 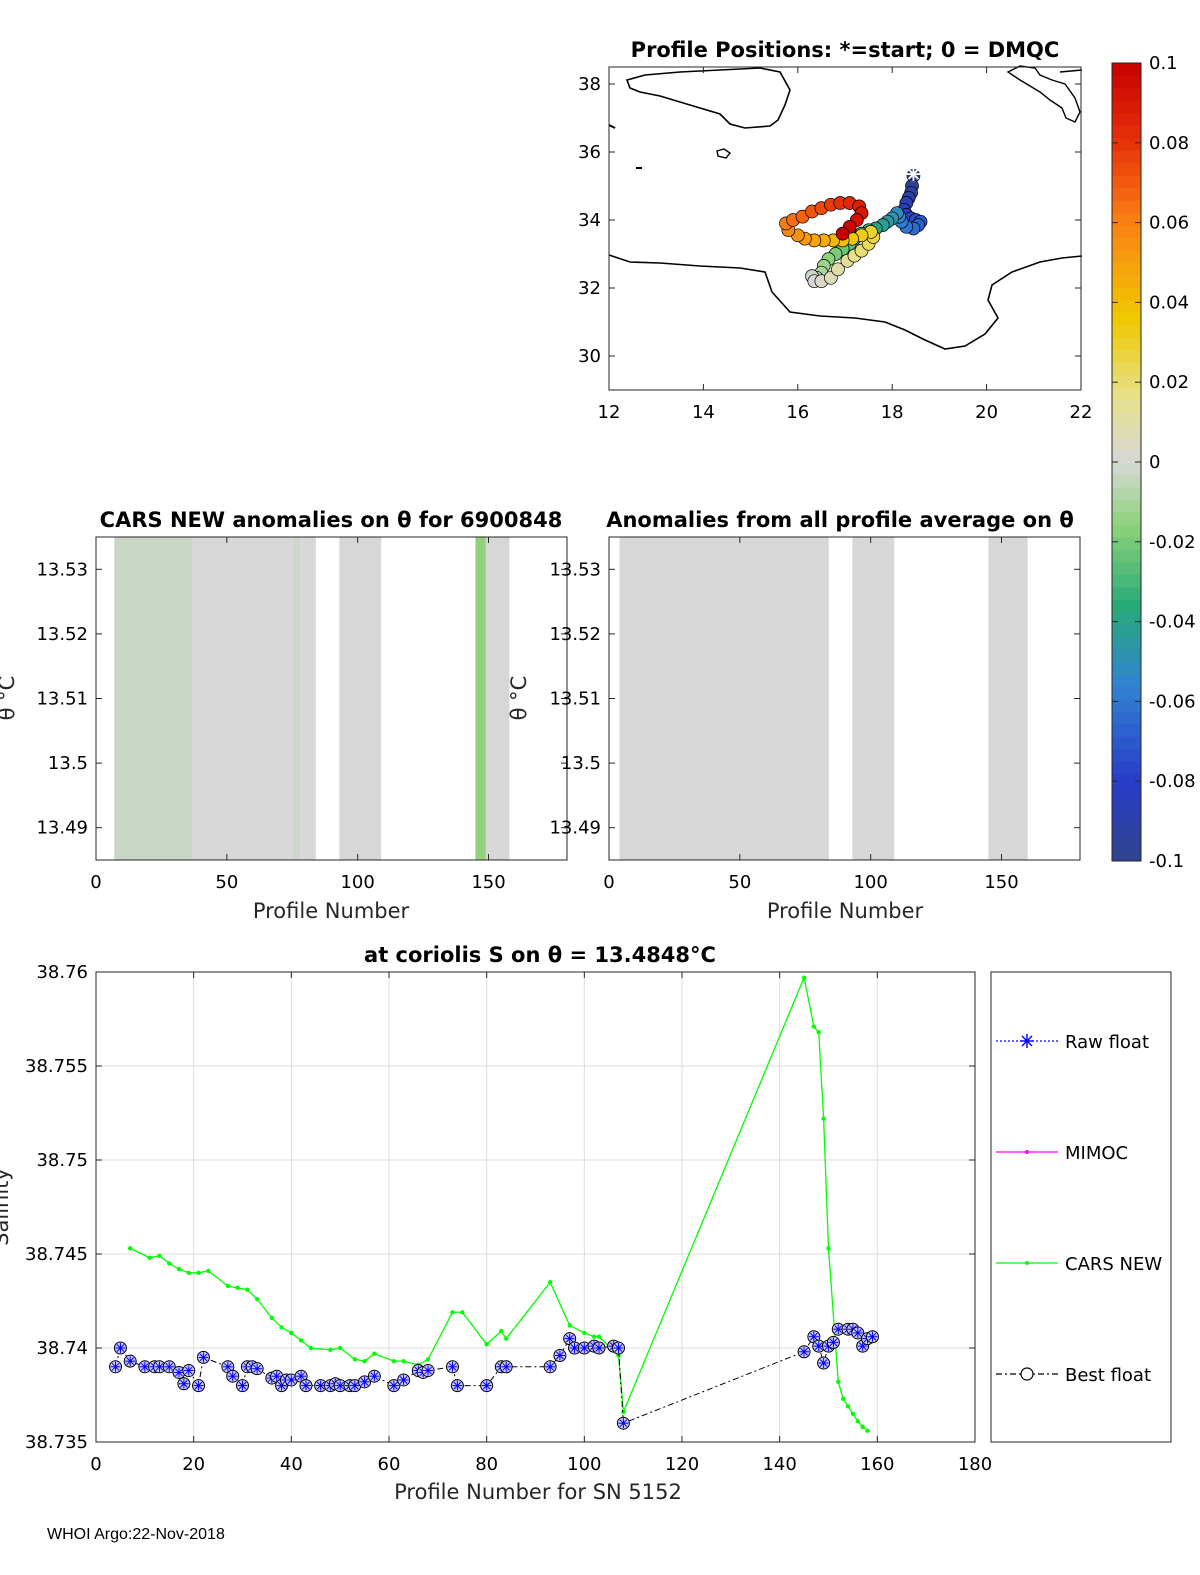 I want to click on y-tick-label: 38.755, so click(x=56, y=1066).